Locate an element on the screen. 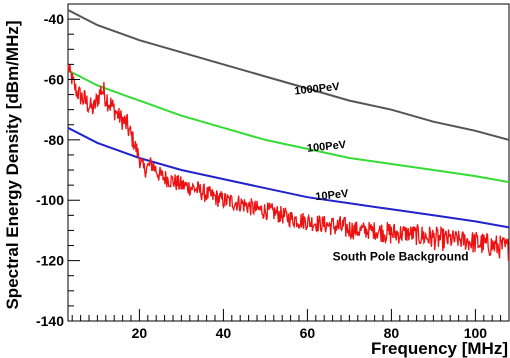  annotation-label: 100PeV is located at coordinates (326, 147).